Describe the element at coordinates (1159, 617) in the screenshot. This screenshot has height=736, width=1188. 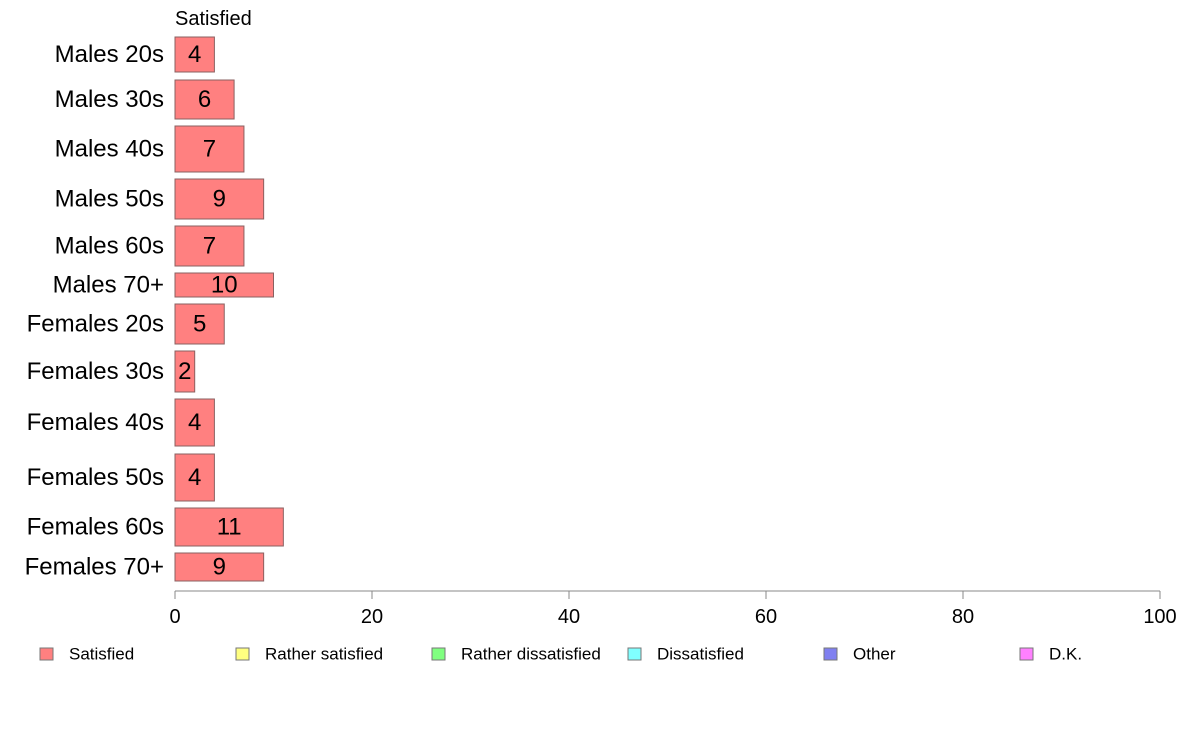
I see `x-tick-label: 100` at that location.